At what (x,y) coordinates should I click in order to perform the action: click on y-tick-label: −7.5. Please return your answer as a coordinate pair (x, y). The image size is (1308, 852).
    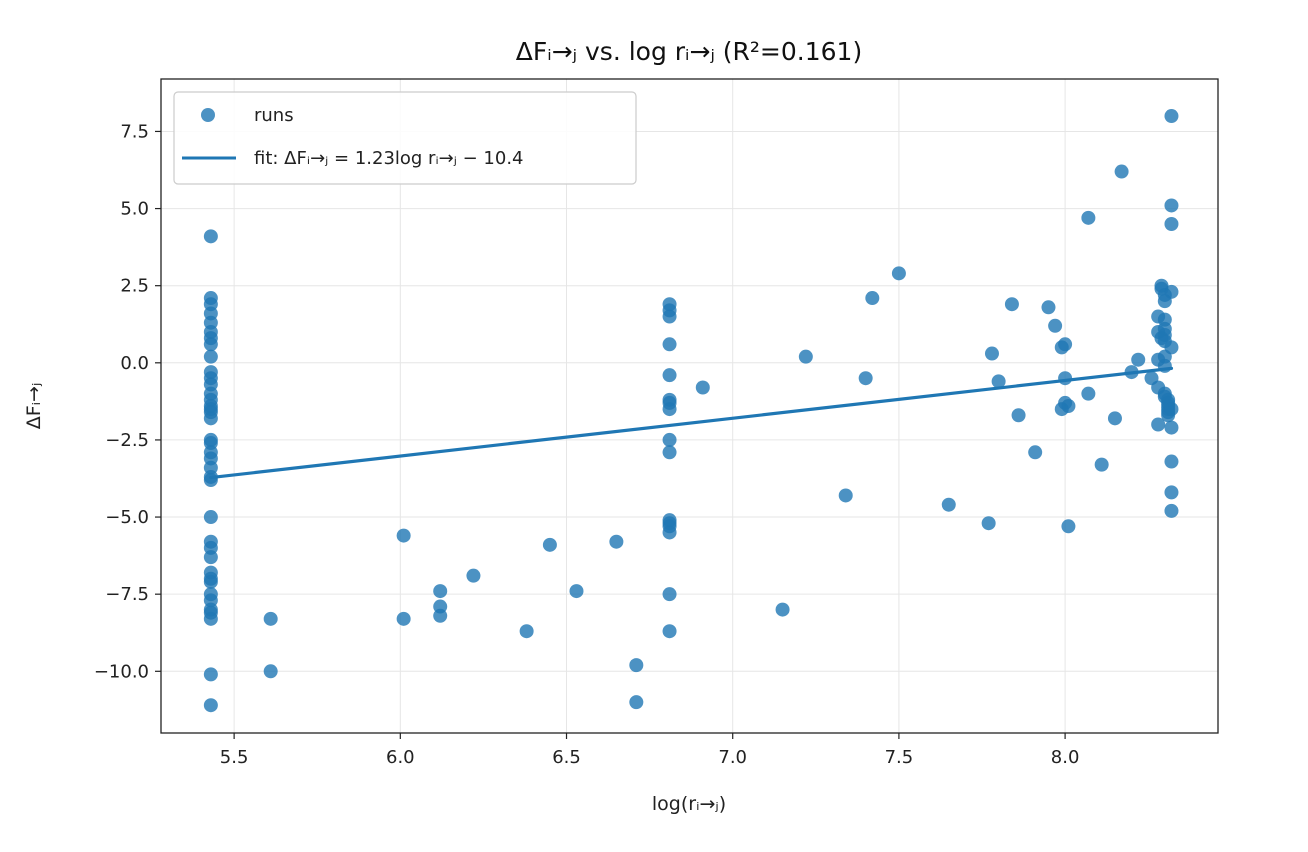
    Looking at the image, I should click on (127, 594).